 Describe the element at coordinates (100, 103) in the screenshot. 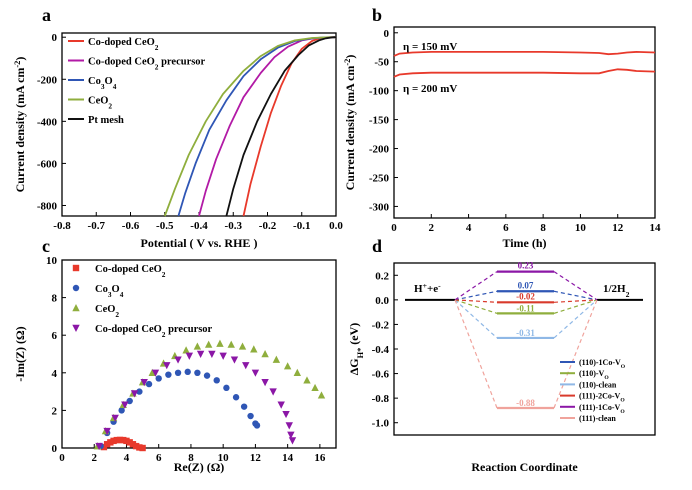

I see `legend-label: CeO2` at that location.